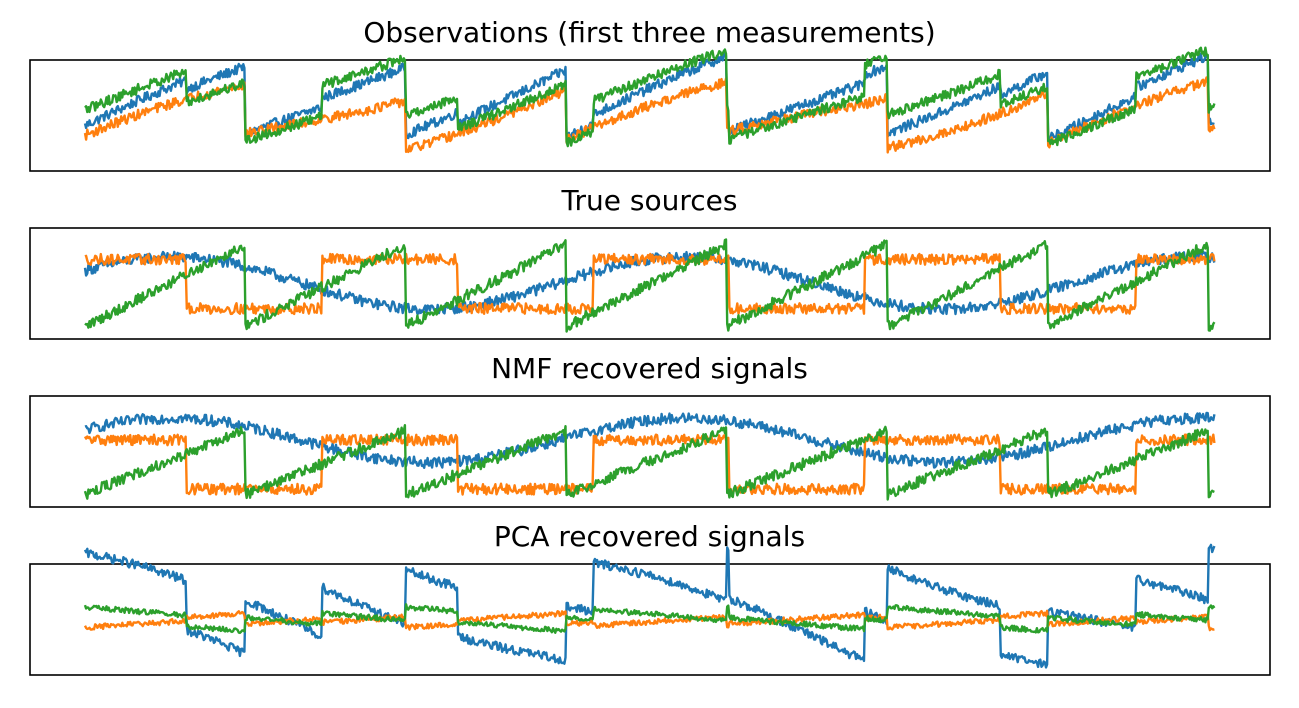 Image resolution: width=1299 pixels, height=708 pixels. Describe the element at coordinates (649, 368) in the screenshot. I see `panel-title: NMF recovered signals` at that location.